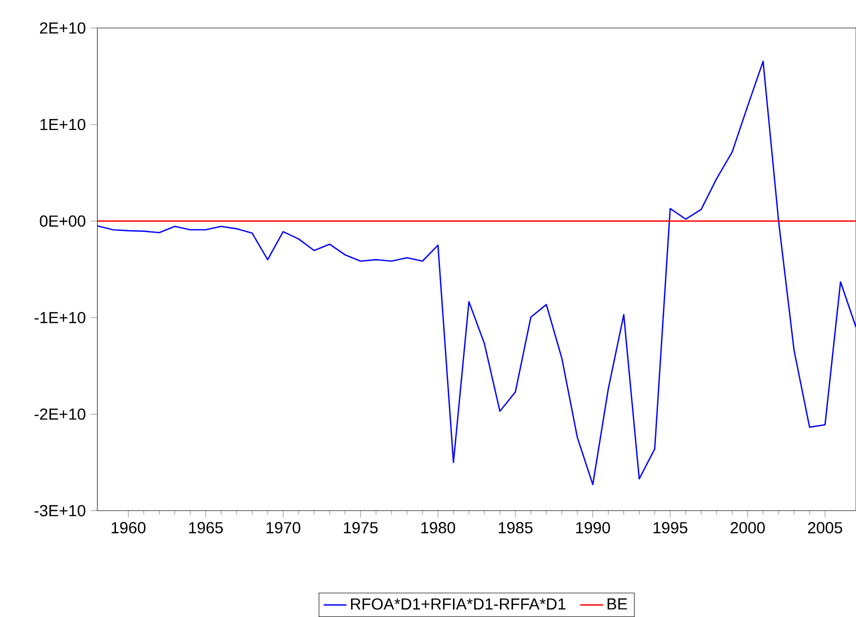 The height and width of the screenshot is (617, 856). What do you see at coordinates (747, 528) in the screenshot?
I see `x-tick-label: 2000` at bounding box center [747, 528].